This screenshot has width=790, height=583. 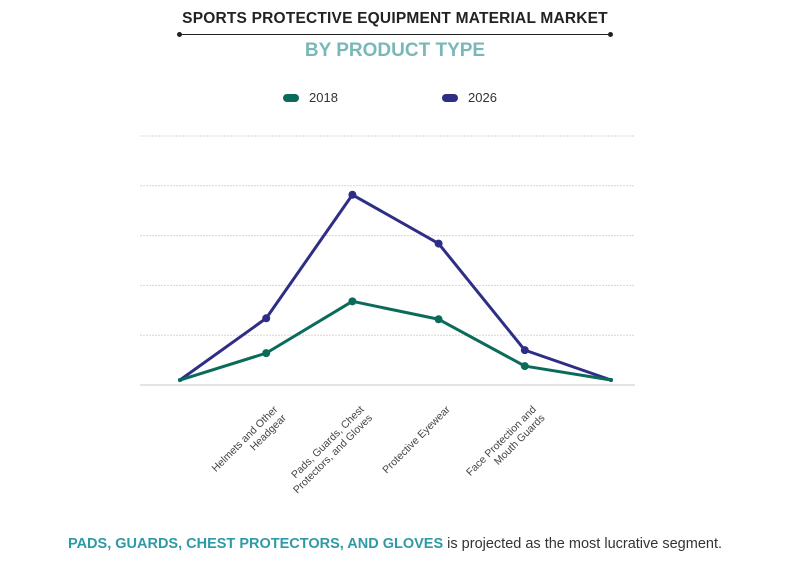 I want to click on x-tick-label: Helmets and OtherHeadgear, so click(x=250, y=443).